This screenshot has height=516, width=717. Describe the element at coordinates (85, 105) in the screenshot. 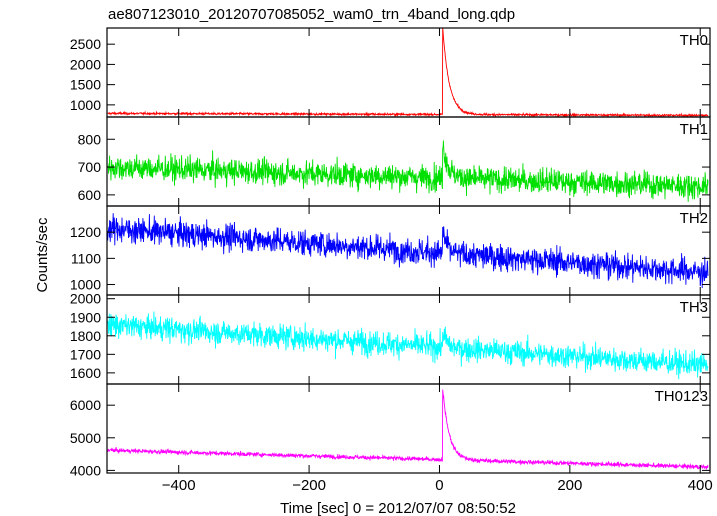

I see `y-tick-label-th0: 1000` at that location.